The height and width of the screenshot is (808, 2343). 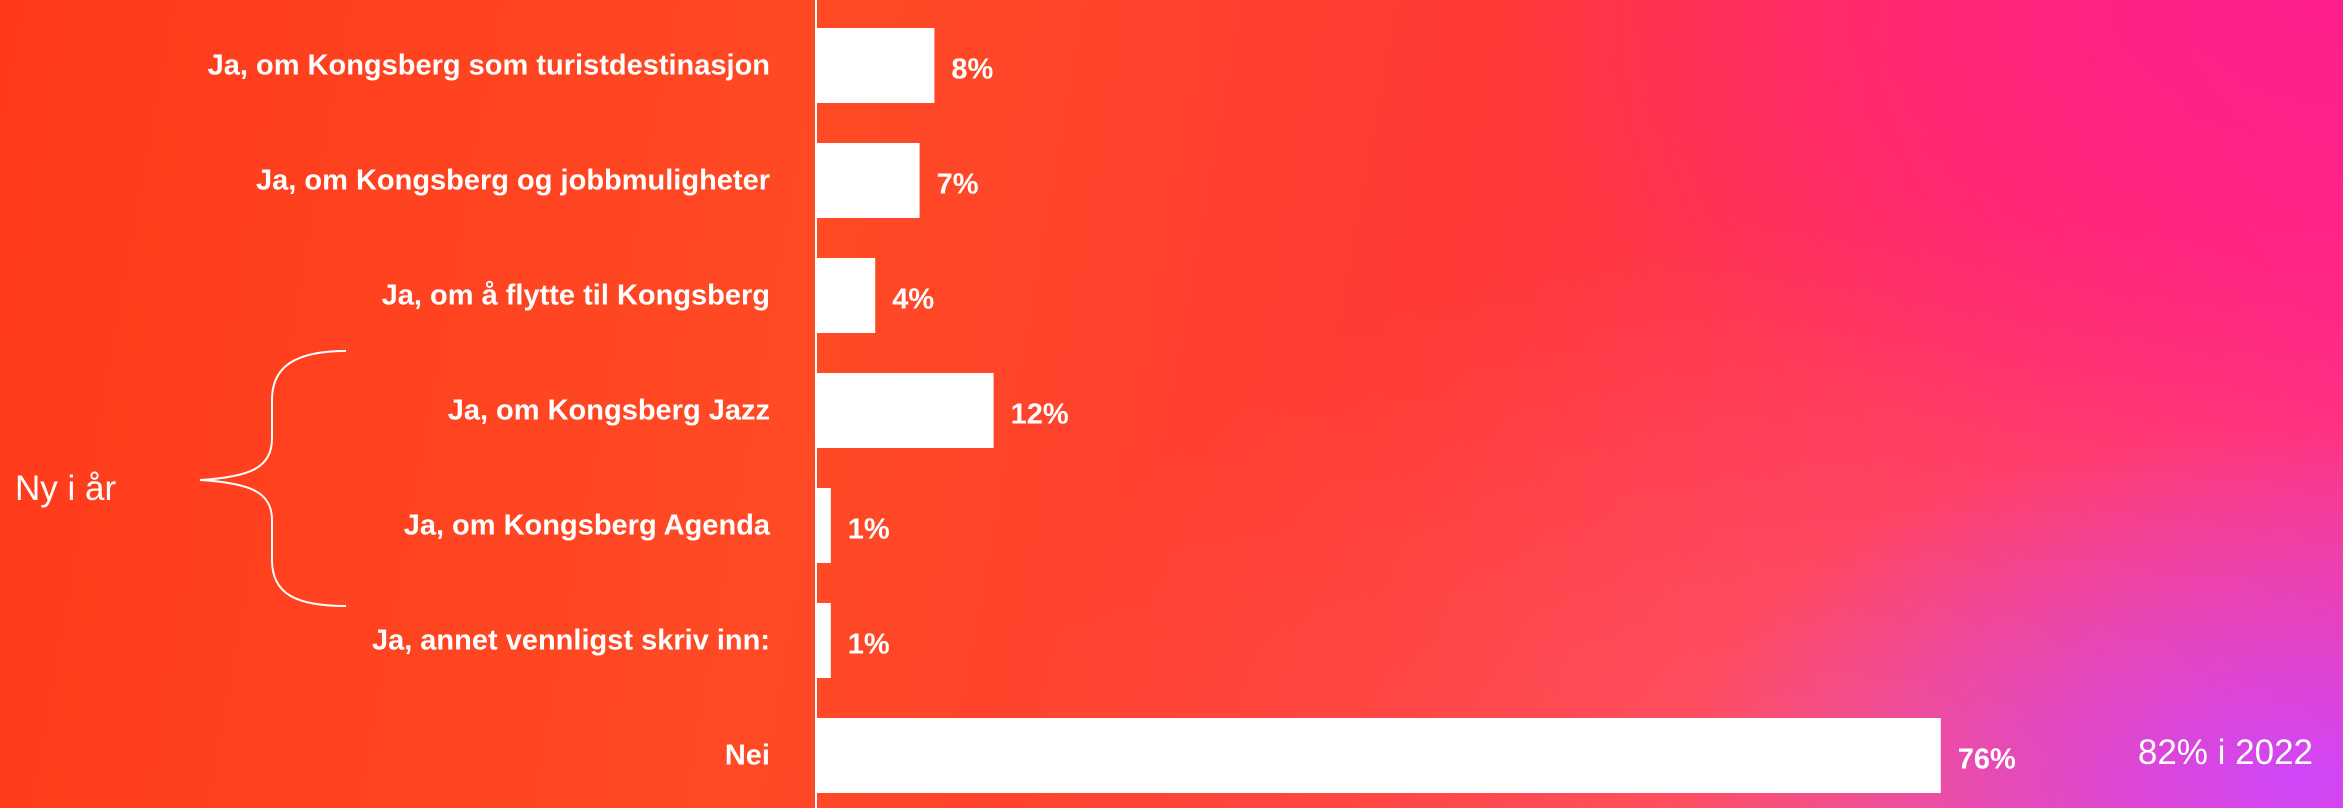 I want to click on category-label: Ja, om Kongsberg og jobbmuligheter, so click(x=513, y=181).